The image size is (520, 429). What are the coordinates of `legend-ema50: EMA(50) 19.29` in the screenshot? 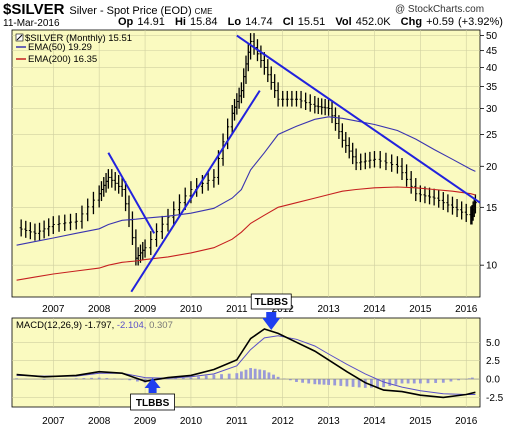 It's located at (60, 47).